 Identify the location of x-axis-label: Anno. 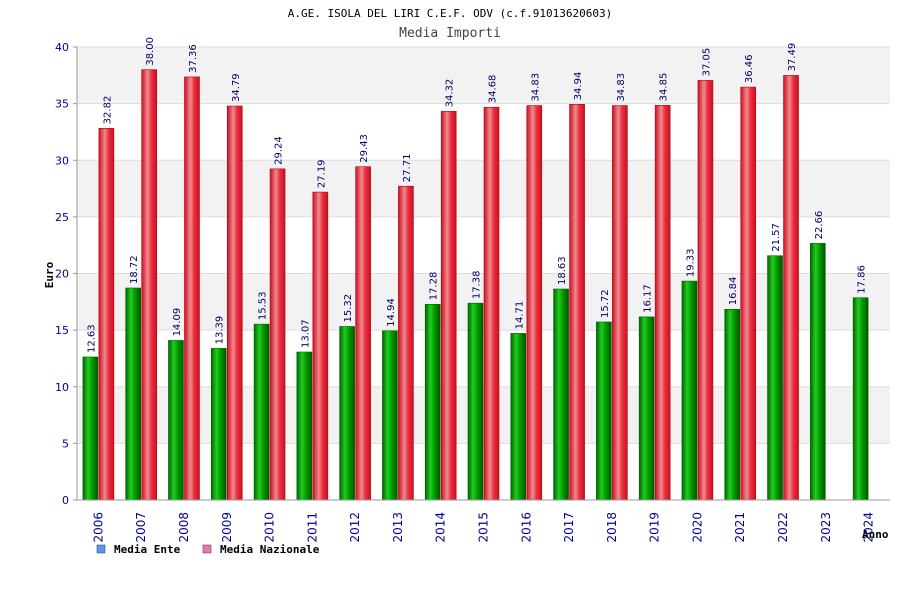
(875, 534).